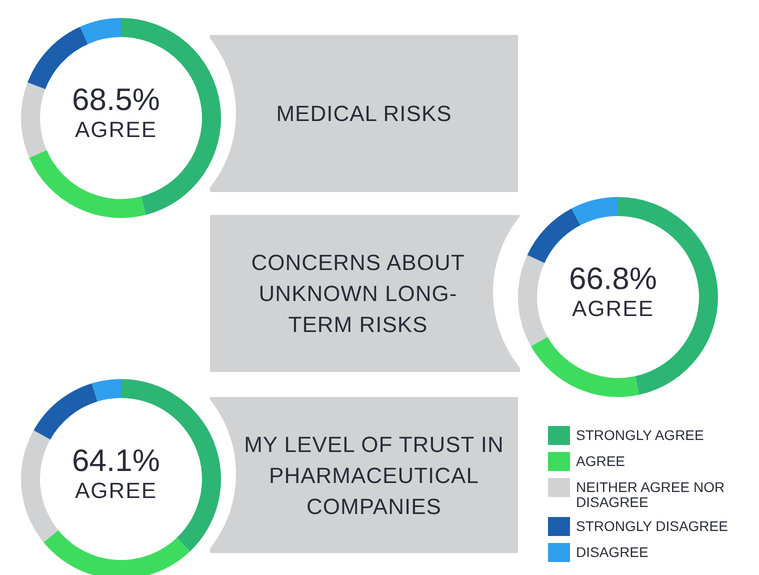 This screenshot has height=575, width=759. Describe the element at coordinates (601, 460) in the screenshot. I see `legend-label: AGREE` at that location.